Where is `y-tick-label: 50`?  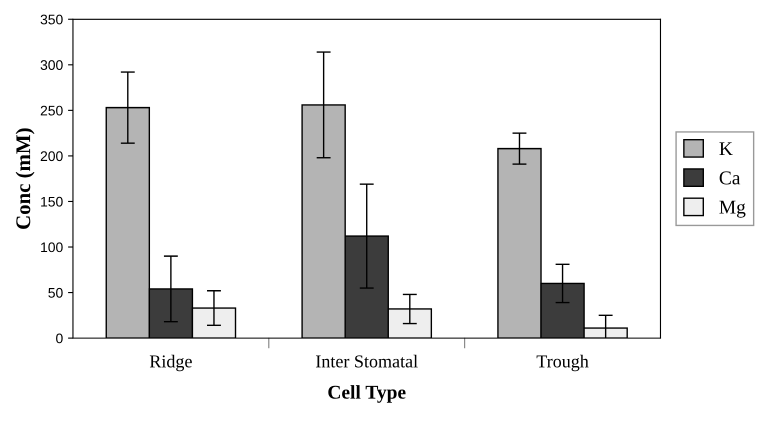 y-tick-label: 50 is located at coordinates (55, 293).